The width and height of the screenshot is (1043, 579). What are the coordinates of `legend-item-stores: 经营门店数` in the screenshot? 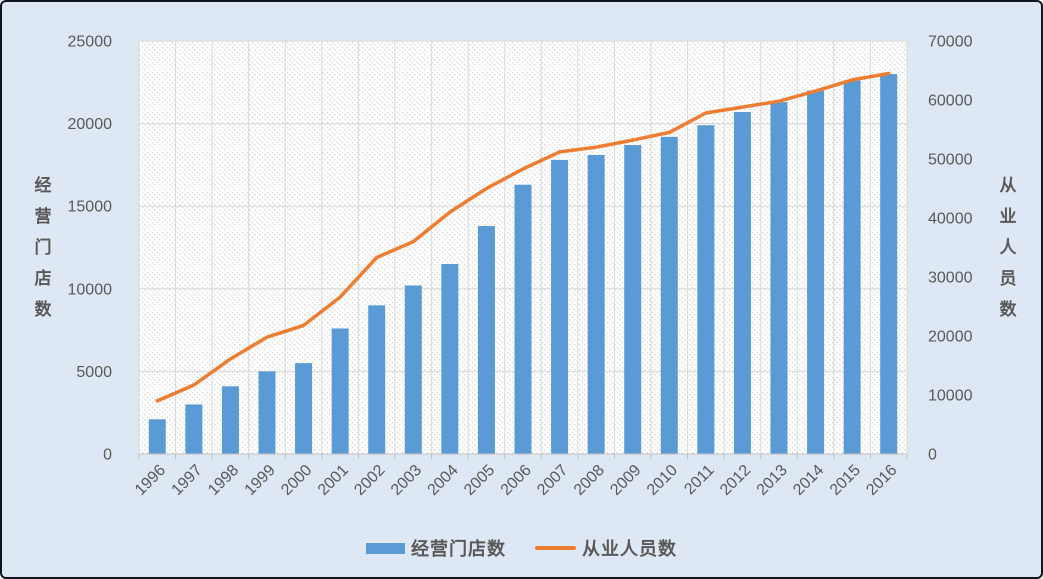 It's located at (436, 548).